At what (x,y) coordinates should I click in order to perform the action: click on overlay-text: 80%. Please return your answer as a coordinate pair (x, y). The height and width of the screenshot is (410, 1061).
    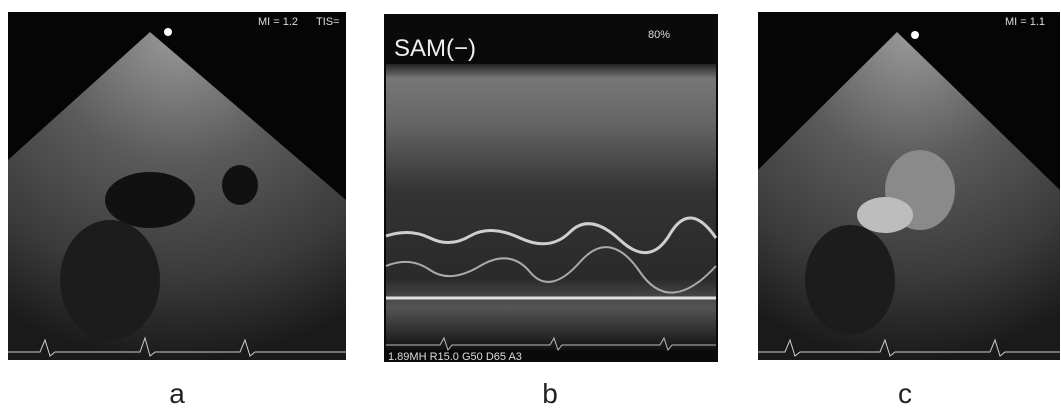
    Looking at the image, I should click on (659, 35).